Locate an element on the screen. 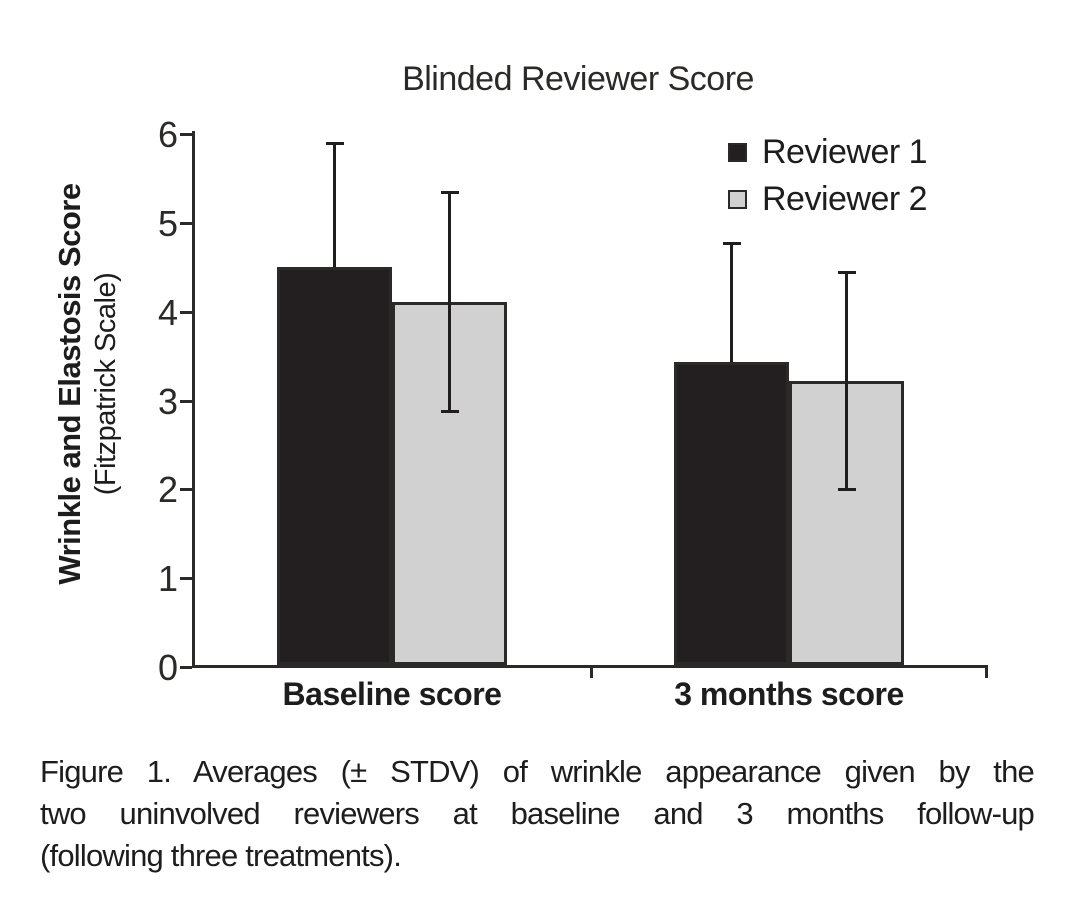 Image resolution: width=1070 pixels, height=917 pixels. chart-title: Blinded Reviewer Score is located at coordinates (578, 79).